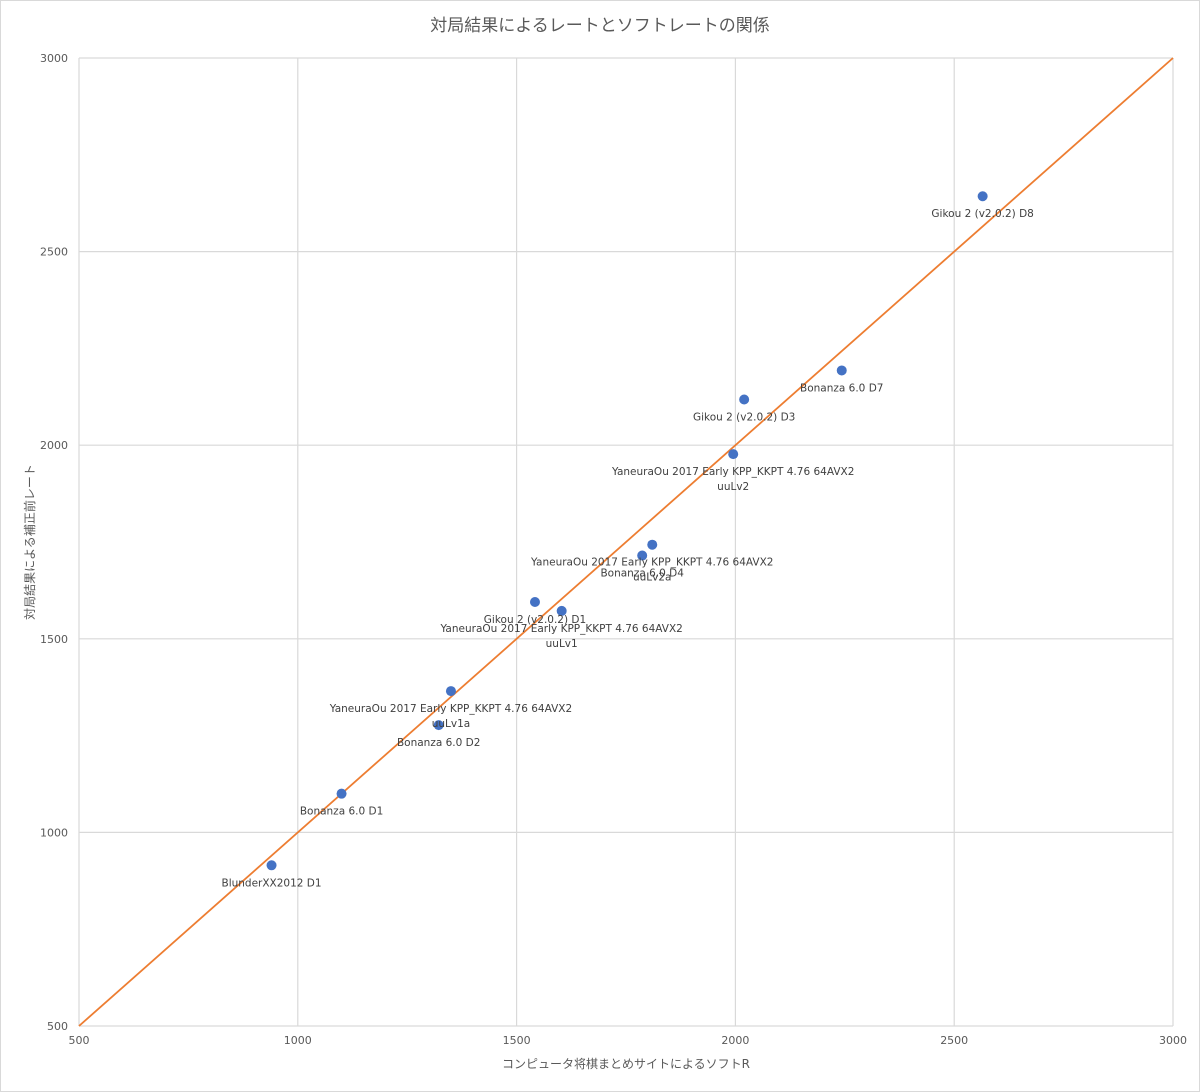  Describe the element at coordinates (1173, 1040) in the screenshot. I see `x-tick-label: 3000` at that location.